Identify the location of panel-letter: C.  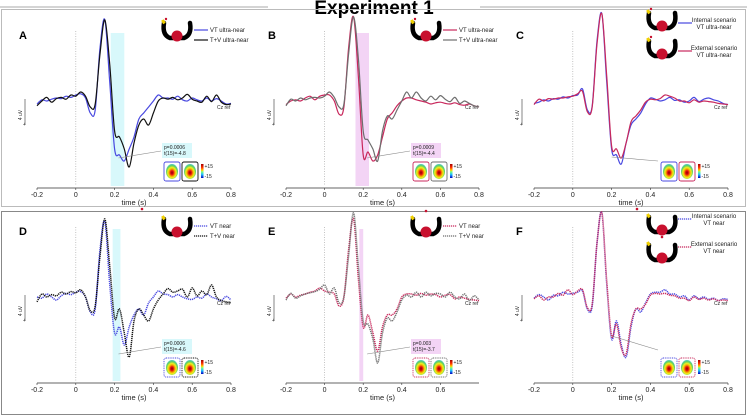
(520, 36).